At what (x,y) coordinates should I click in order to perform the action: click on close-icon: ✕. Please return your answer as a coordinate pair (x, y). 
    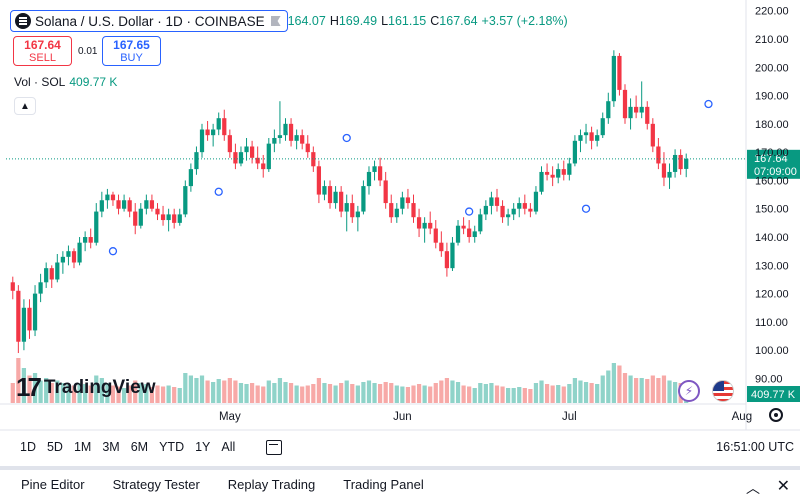
    Looking at the image, I should click on (783, 486).